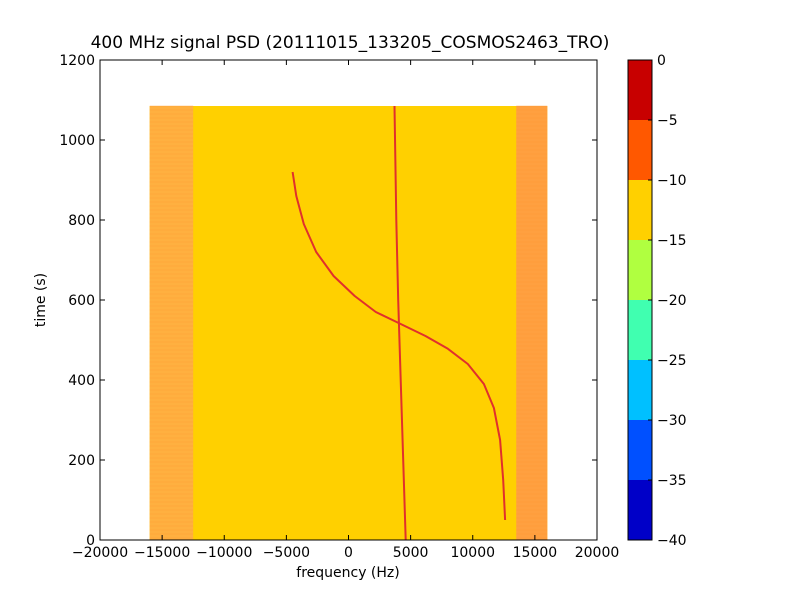  Describe the element at coordinates (532, 323) in the screenshot. I see `psd-edge-right` at that location.